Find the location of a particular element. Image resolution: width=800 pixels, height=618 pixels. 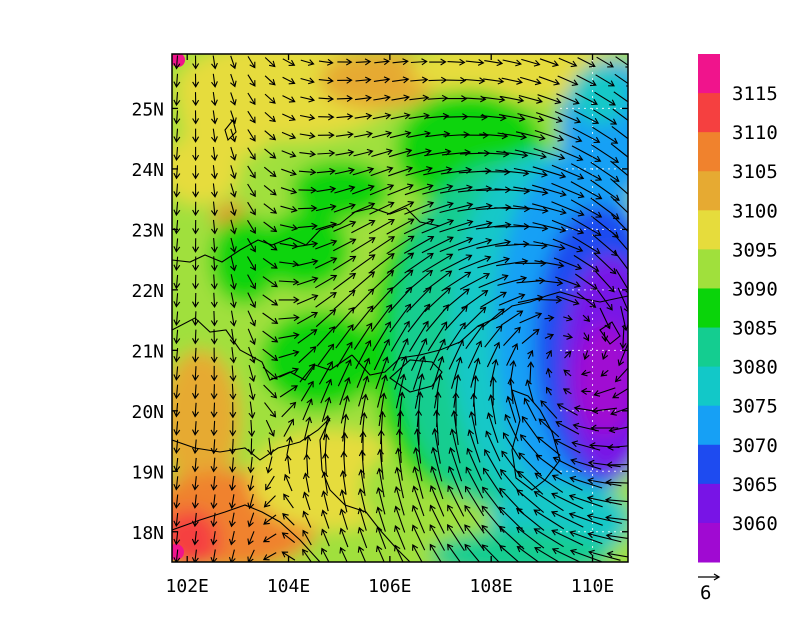

x-tick-label: 110E is located at coordinates (592, 586).